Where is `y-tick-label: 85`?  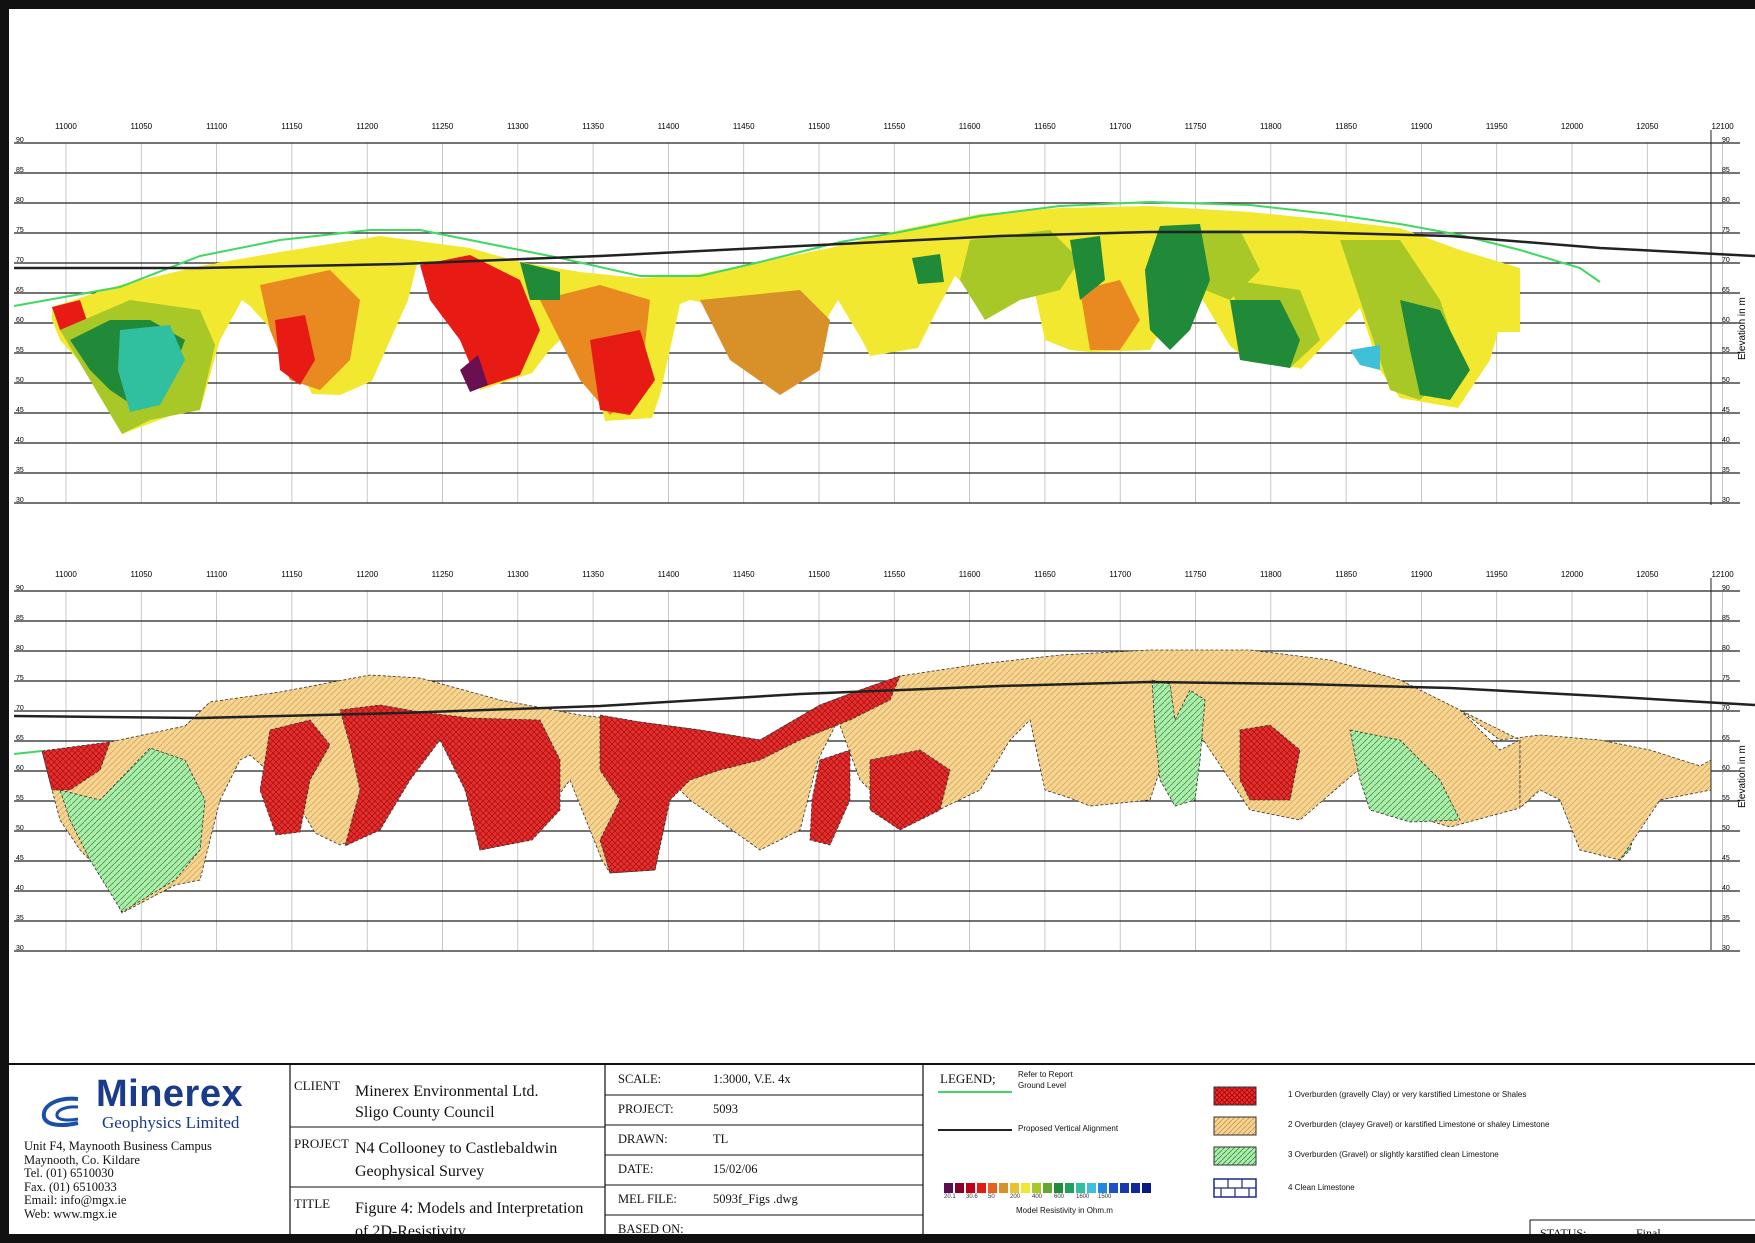
y-tick-label: 85 is located at coordinates (20, 170).